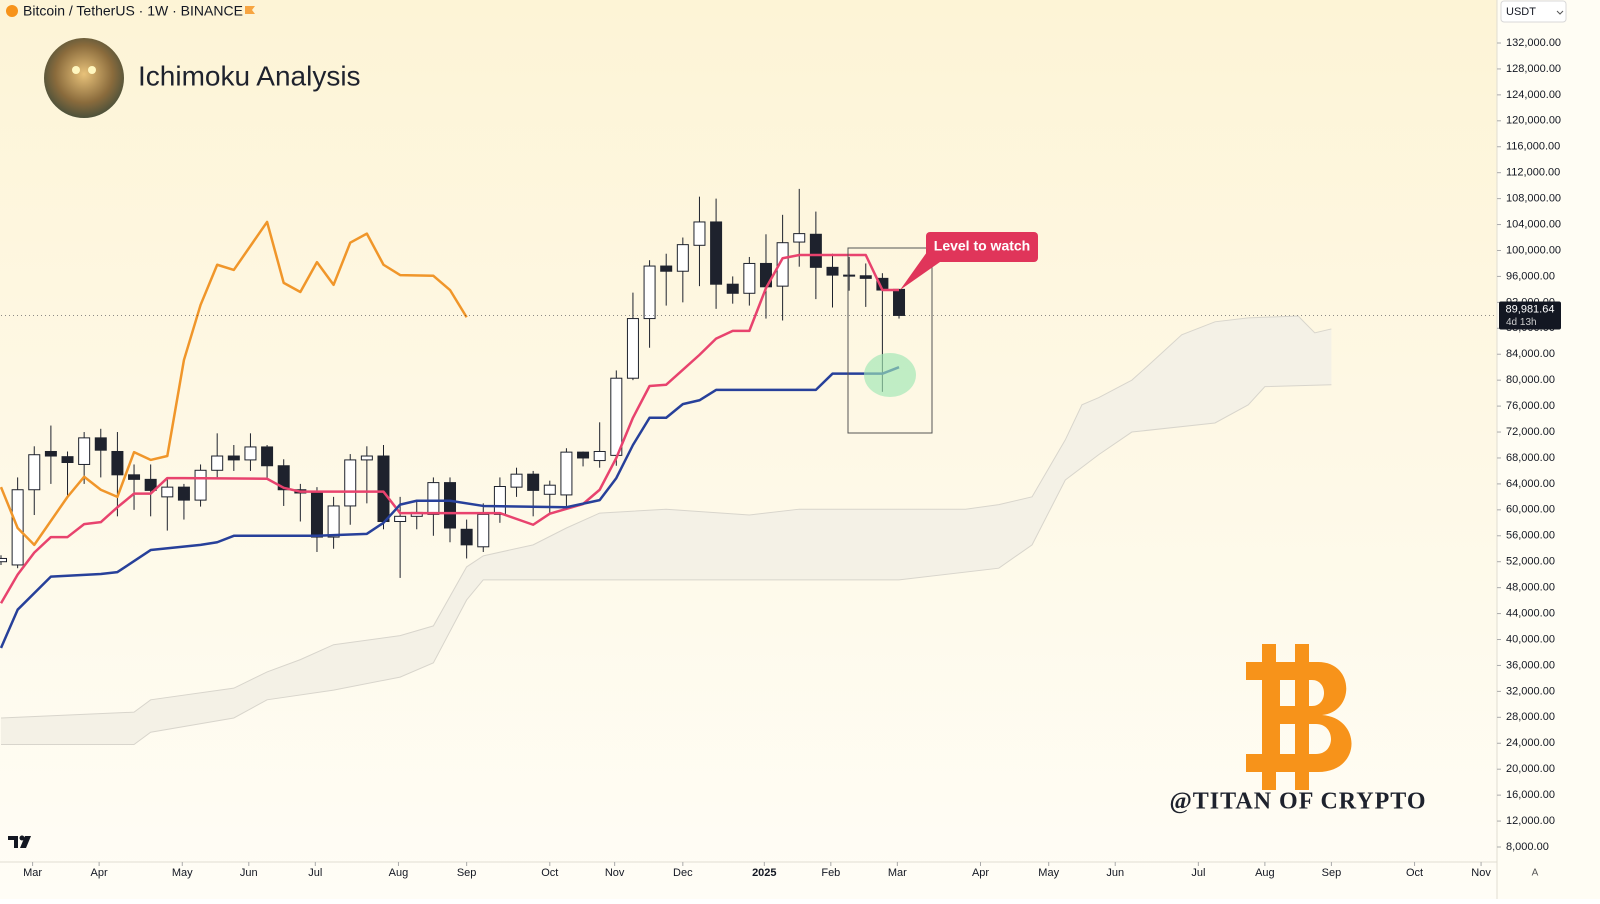 The height and width of the screenshot is (904, 1600). Describe the element at coordinates (1530, 562) in the screenshot. I see `y-tick-label: 52,000.00` at that location.